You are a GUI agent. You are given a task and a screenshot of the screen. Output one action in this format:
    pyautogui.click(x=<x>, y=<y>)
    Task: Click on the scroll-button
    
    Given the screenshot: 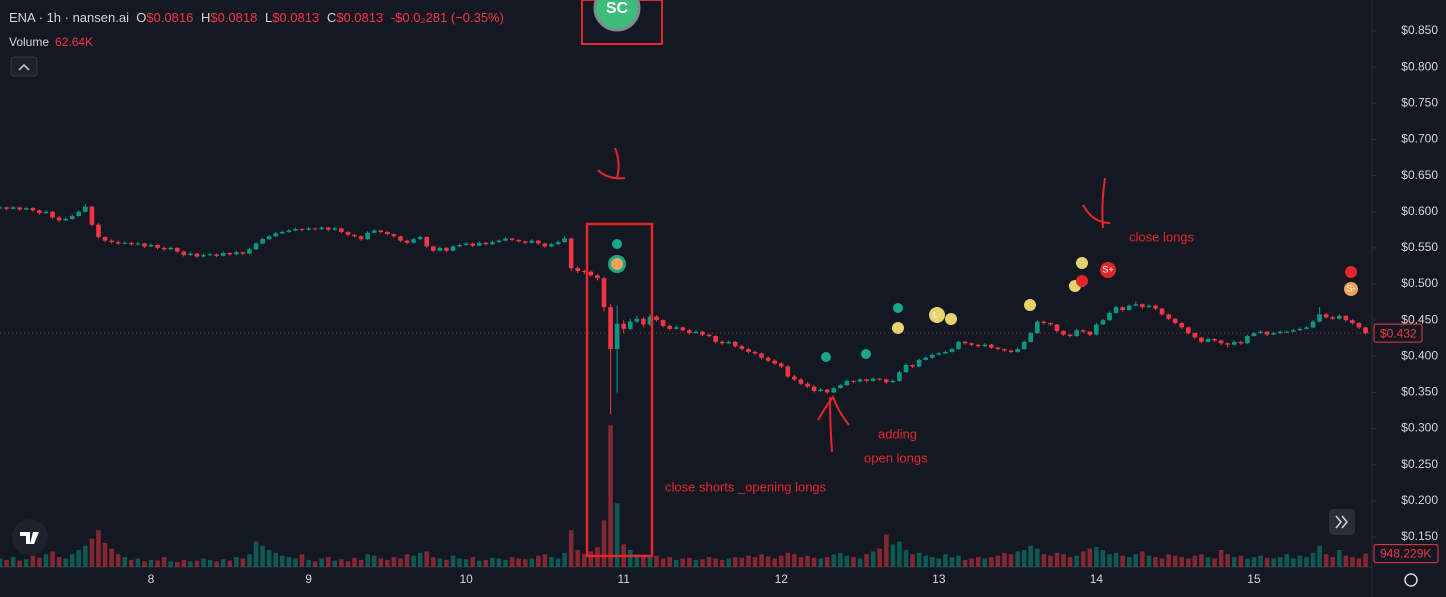 What is the action you would take?
    pyautogui.click(x=1342, y=522)
    